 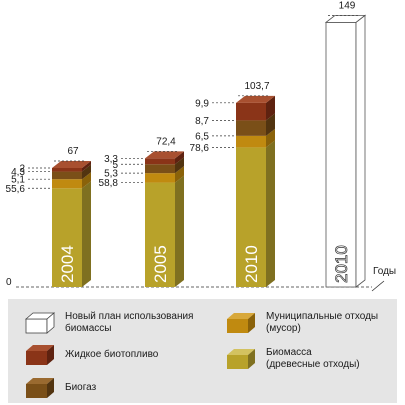 What do you see at coordinates (202, 121) in the screenshot?
I see `segment-value-label: 8,7` at bounding box center [202, 121].